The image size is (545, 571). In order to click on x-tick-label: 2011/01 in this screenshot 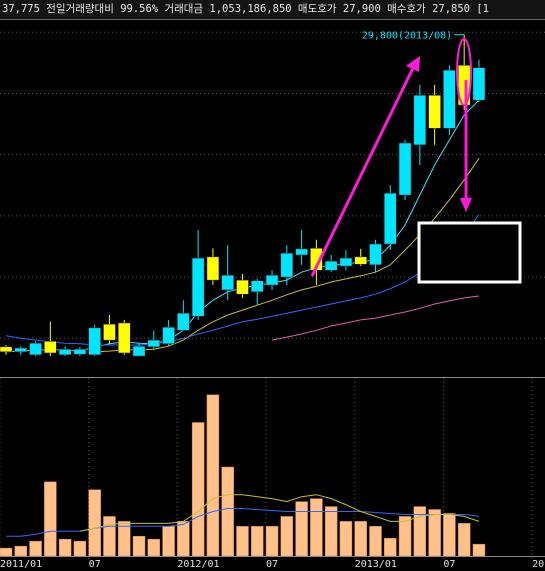, I will do `click(21, 564)`.